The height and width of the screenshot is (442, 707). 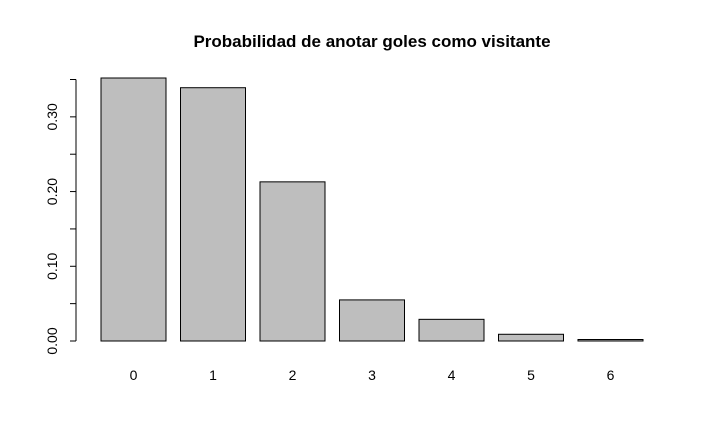 I want to click on x-tick-label: 3, so click(x=372, y=375).